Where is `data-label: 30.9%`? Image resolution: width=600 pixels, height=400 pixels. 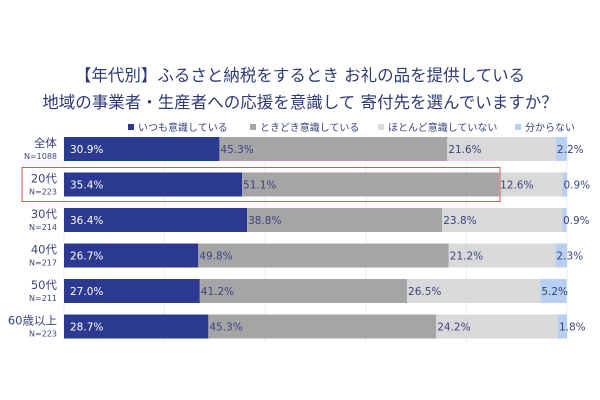 data-label: 30.9% is located at coordinates (86, 150).